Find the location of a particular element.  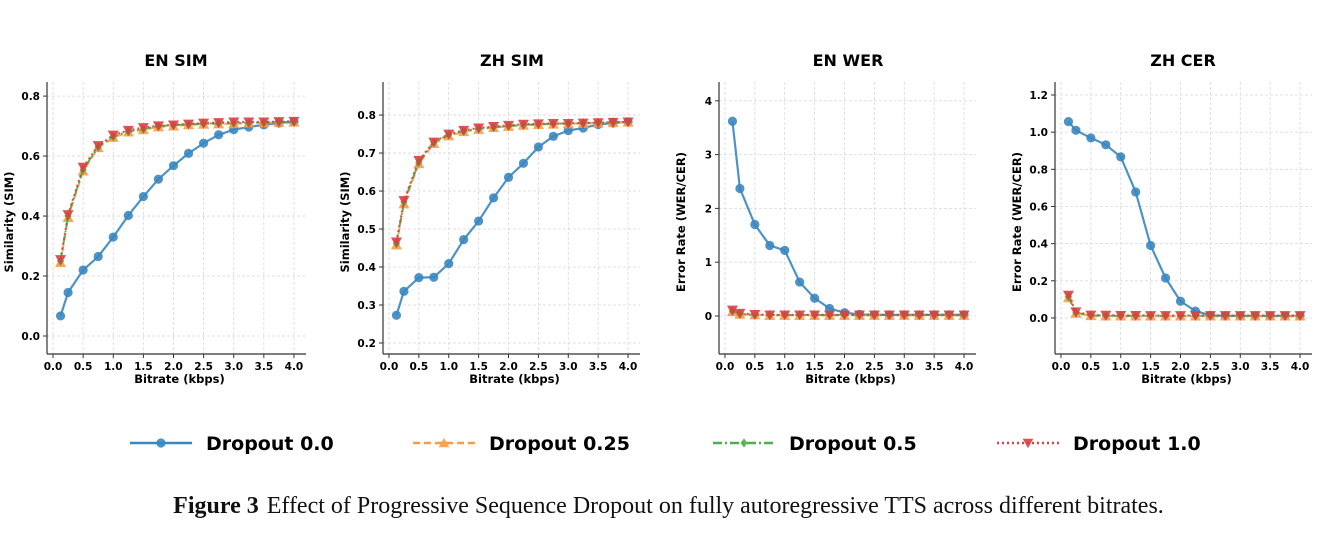

legend-item-dropout-0-25: Dropout 0.25 is located at coordinates (521, 444).